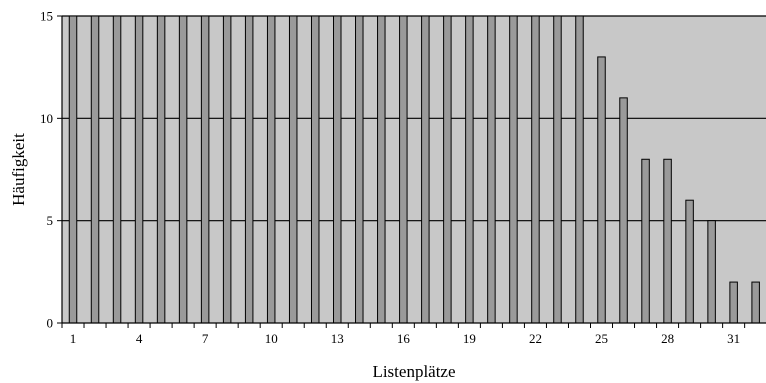 This screenshot has height=383, width=766. I want to click on x-tick-label: 31, so click(733, 338).